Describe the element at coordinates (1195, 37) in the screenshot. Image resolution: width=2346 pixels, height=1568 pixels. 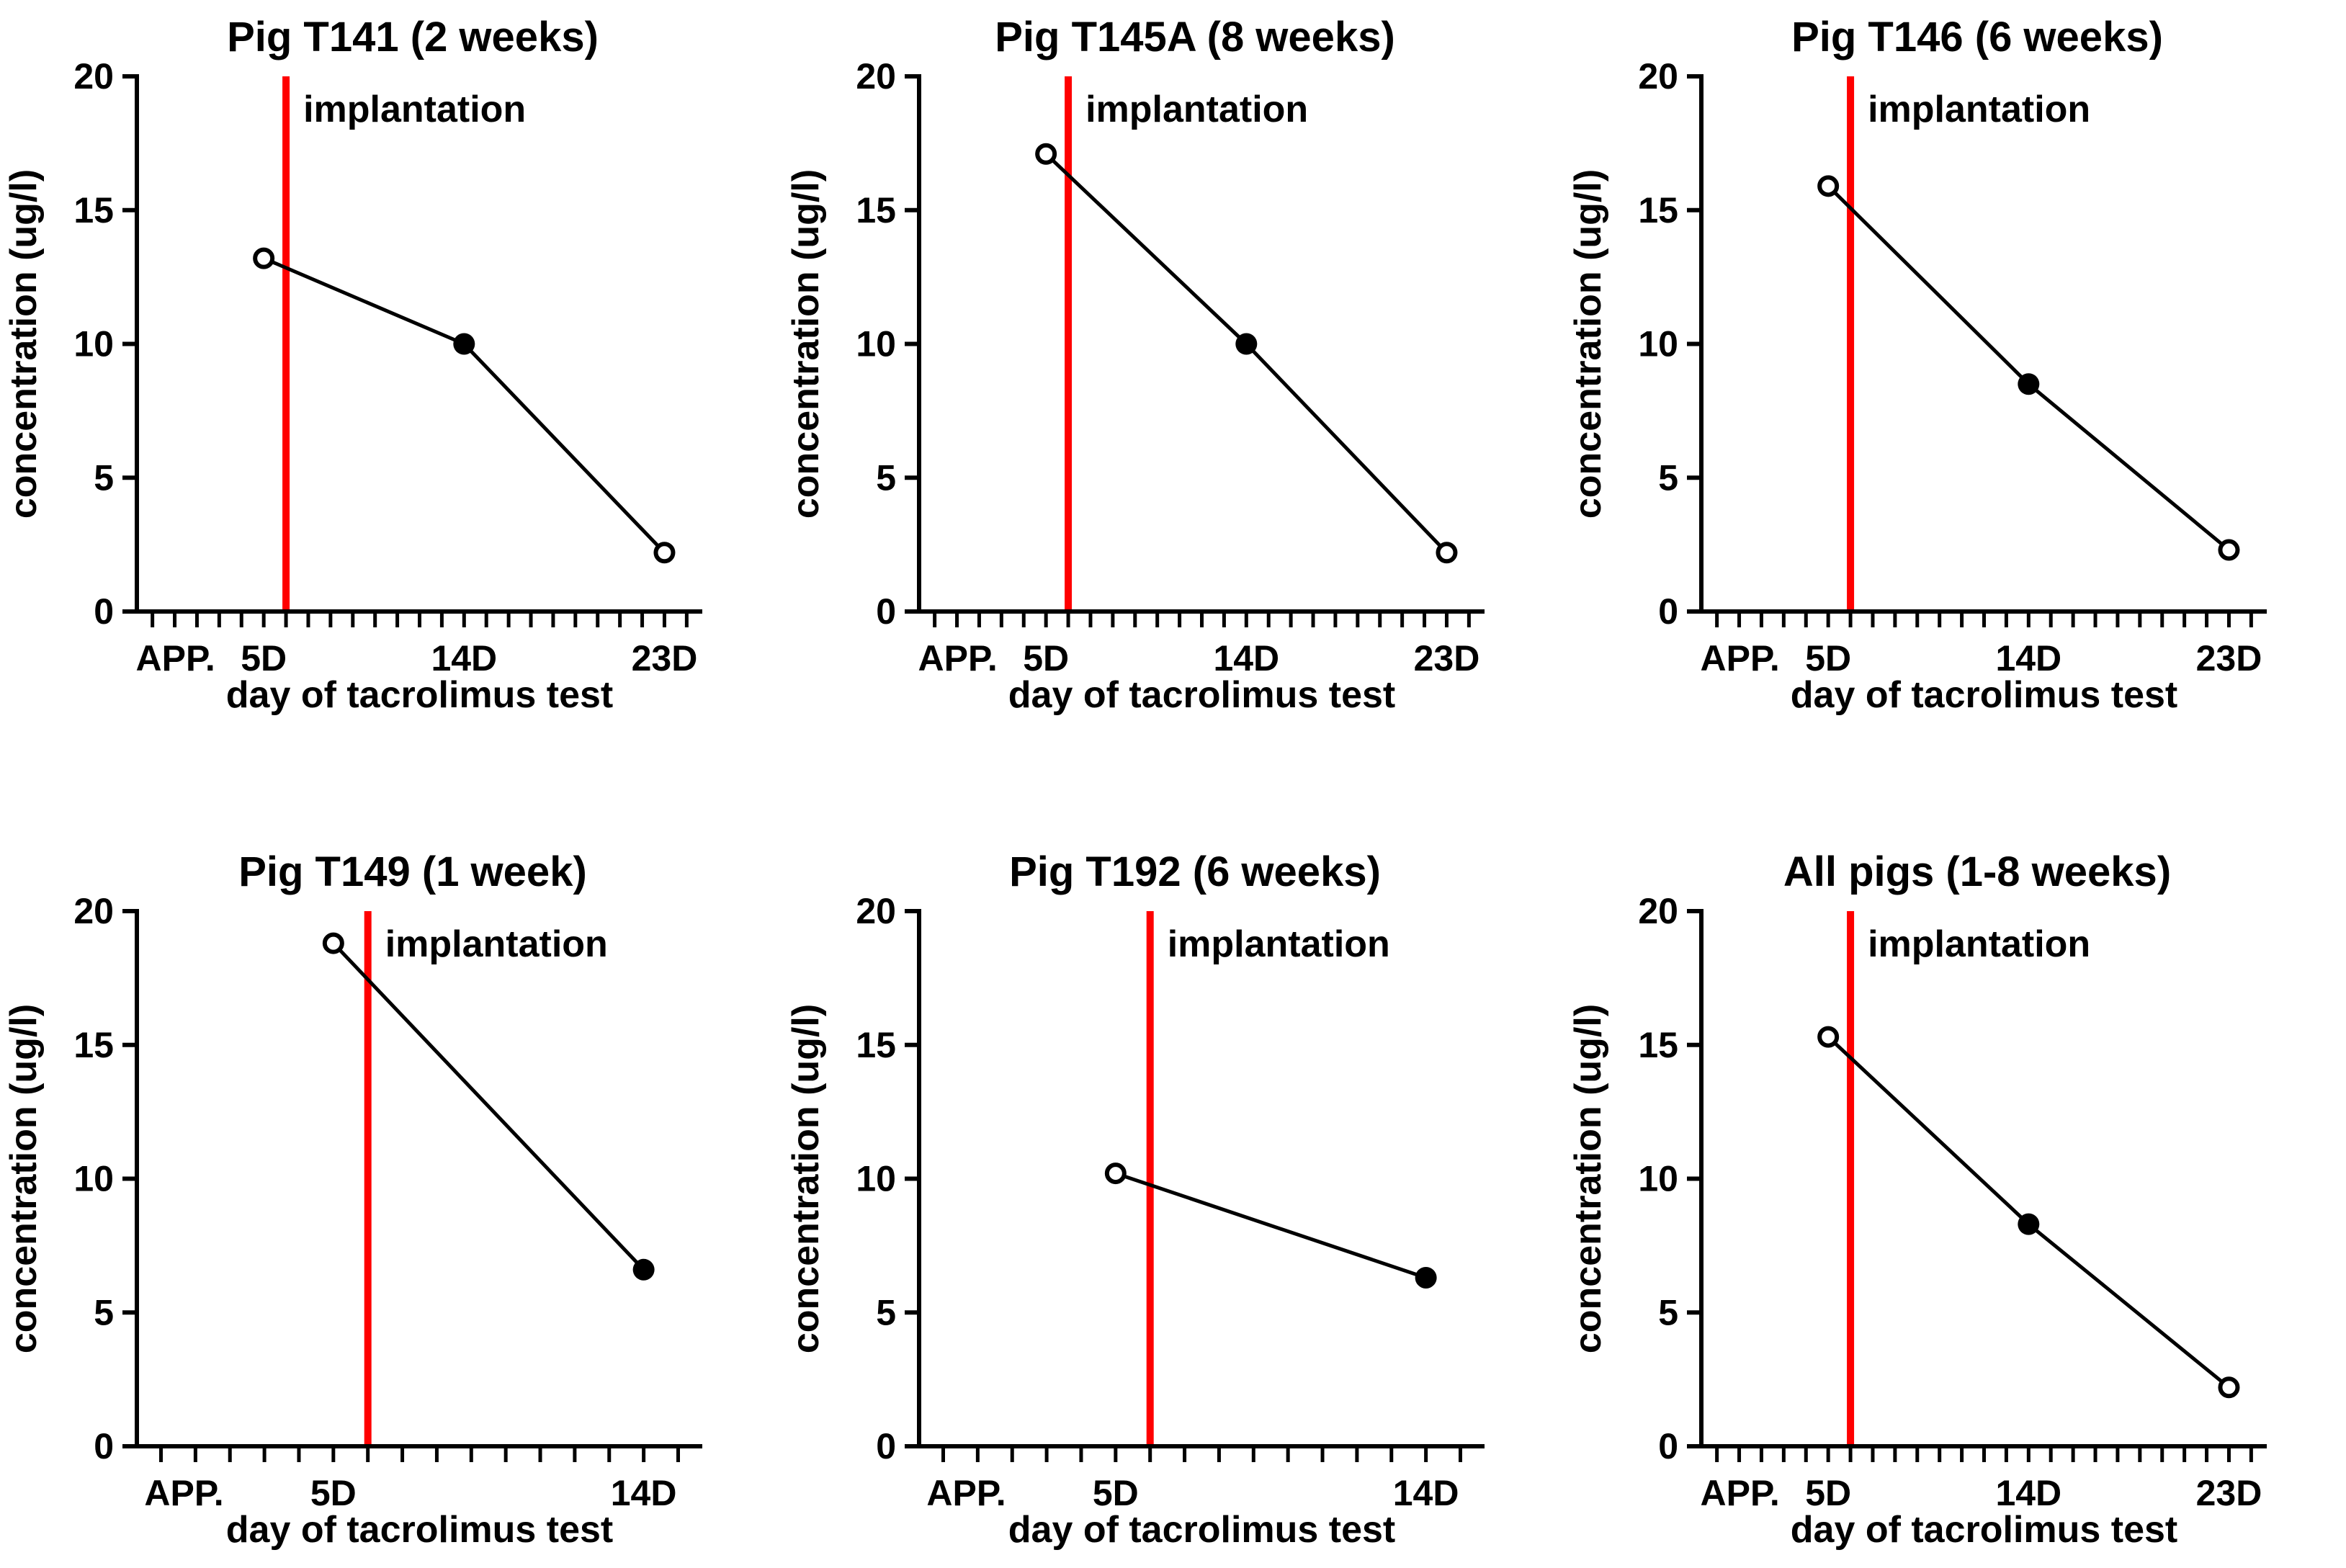
I see `chart-title: Pig T145A (8 weeks)` at that location.